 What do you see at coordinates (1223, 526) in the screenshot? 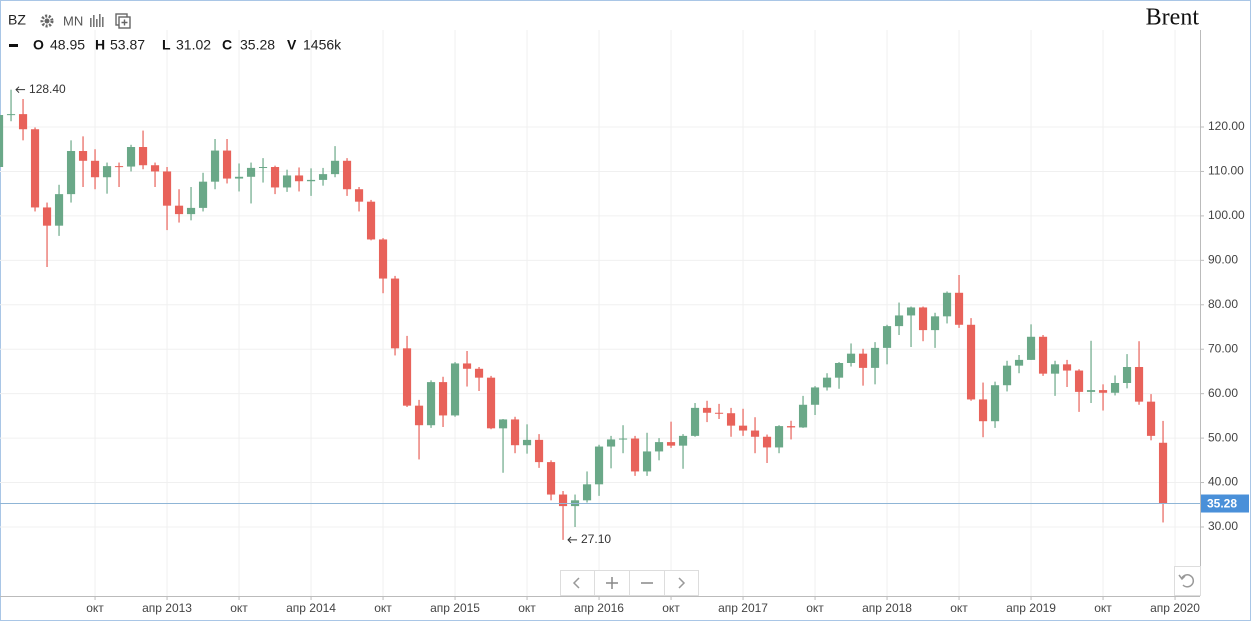
I see `y-tick-label: 30.00` at bounding box center [1223, 526].